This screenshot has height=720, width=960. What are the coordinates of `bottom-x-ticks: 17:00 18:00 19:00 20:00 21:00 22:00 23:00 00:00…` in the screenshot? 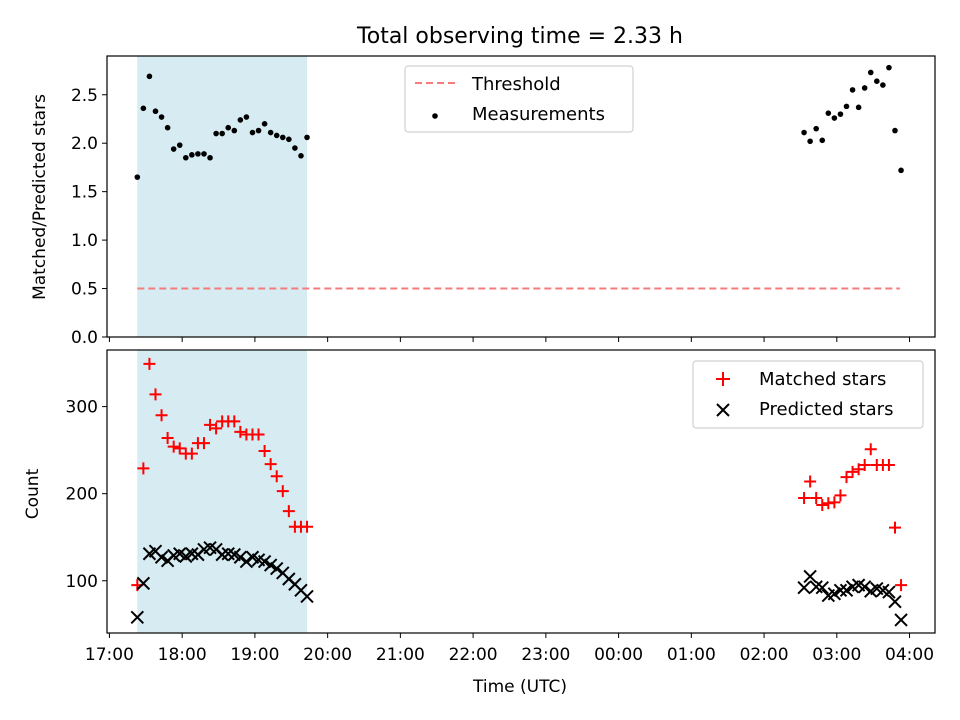 It's located at (509, 649).